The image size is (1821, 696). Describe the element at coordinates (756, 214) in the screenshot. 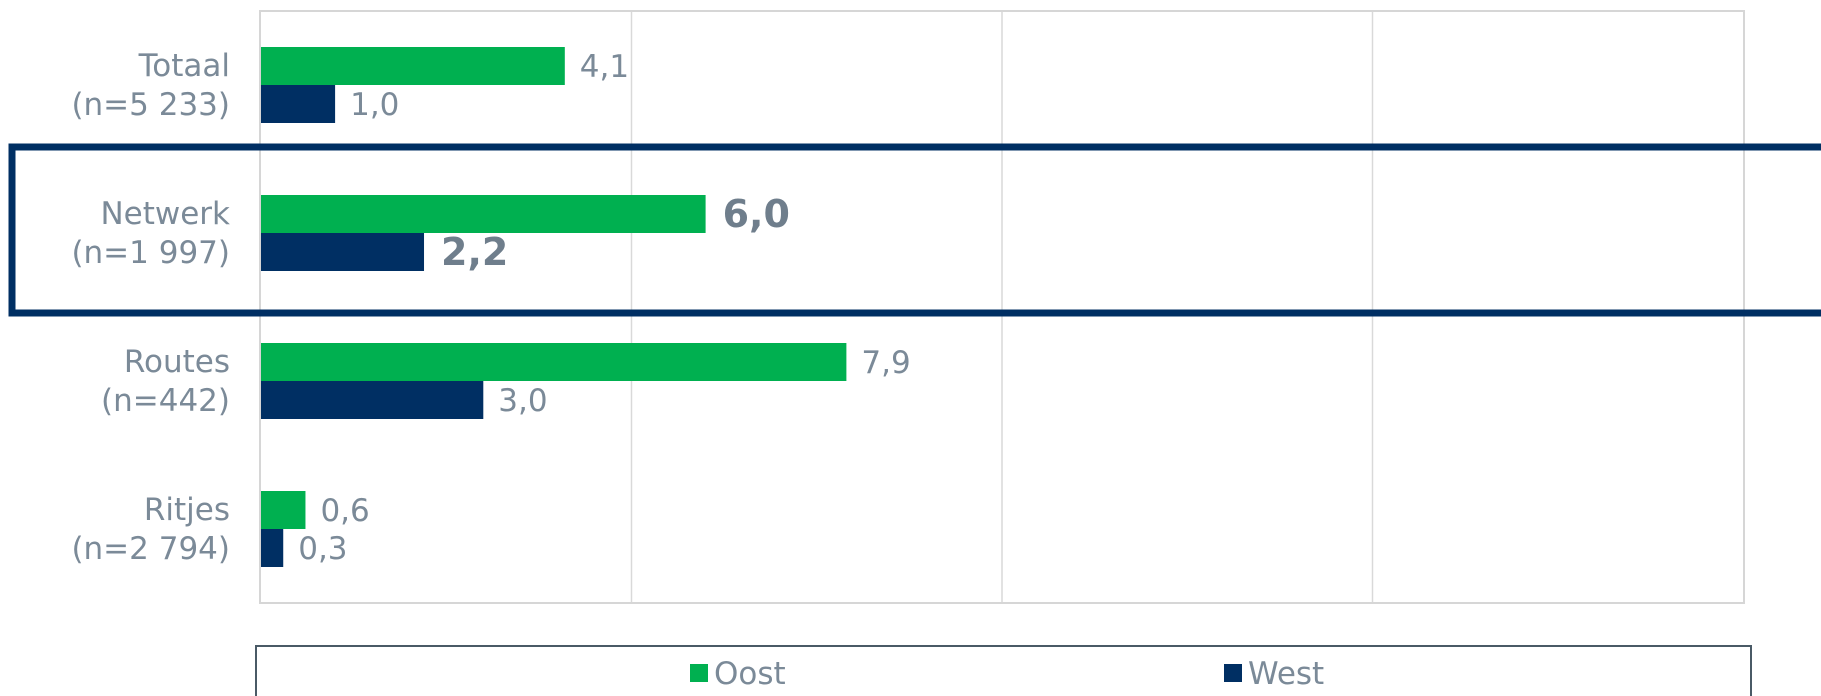

I see `value-label: 6,0` at that location.